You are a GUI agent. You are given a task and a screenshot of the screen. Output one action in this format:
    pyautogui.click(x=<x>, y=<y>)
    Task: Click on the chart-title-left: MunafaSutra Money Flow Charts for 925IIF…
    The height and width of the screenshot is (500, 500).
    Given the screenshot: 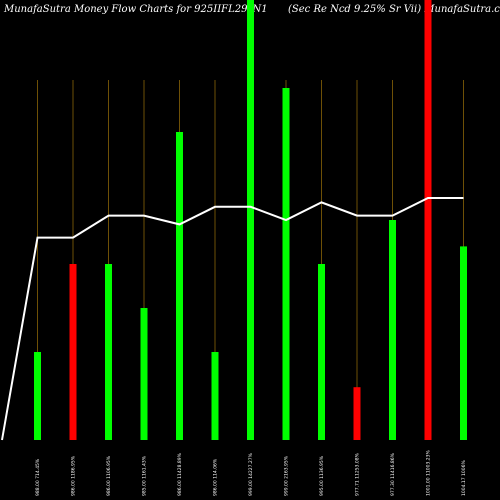 What is the action you would take?
    pyautogui.click(x=135, y=9)
    